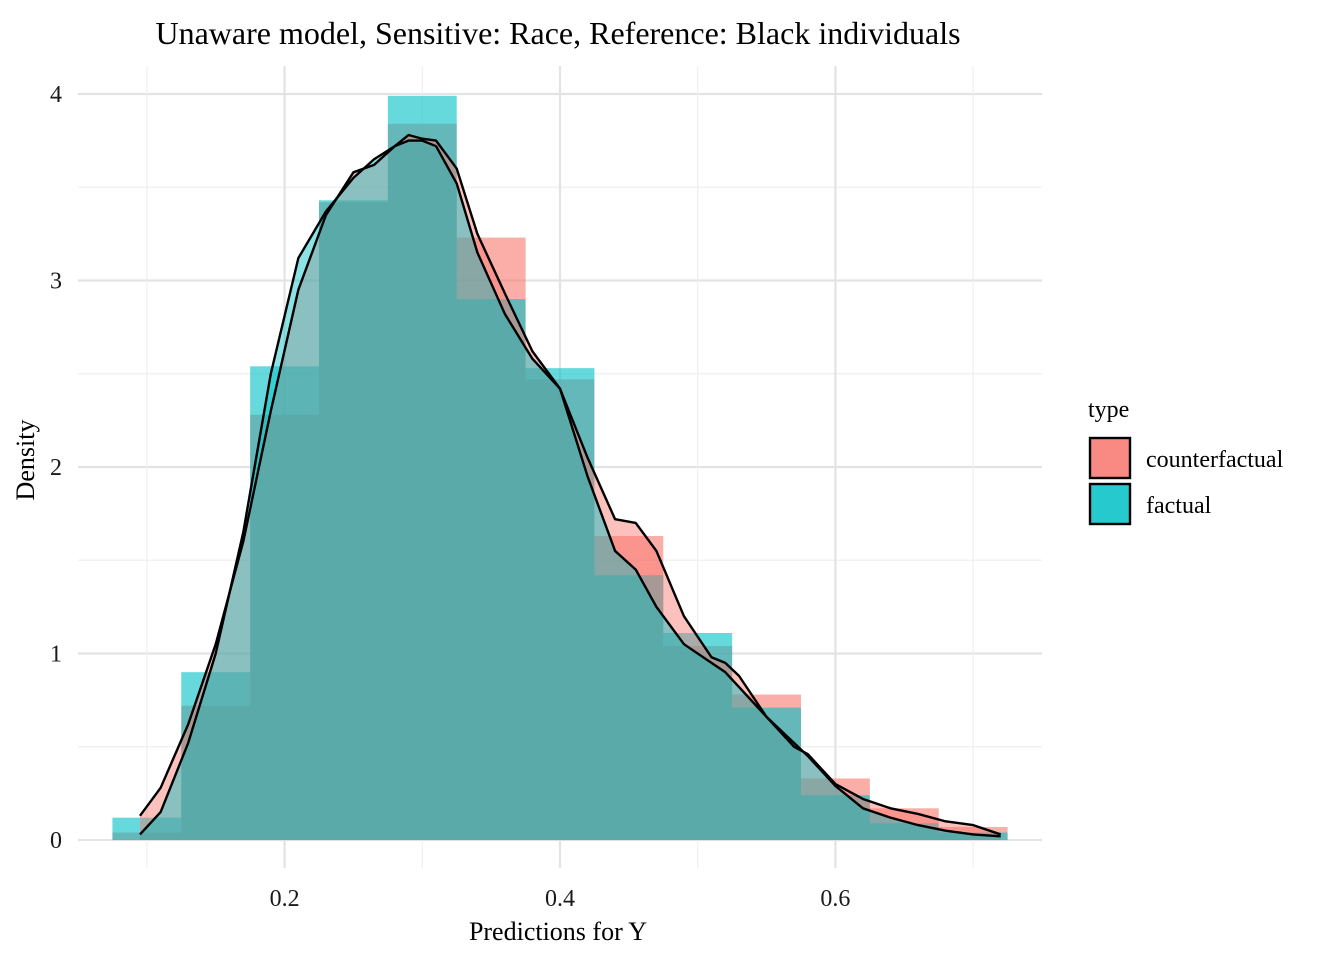  I want to click on y-tick-label: 1, so click(56, 655).